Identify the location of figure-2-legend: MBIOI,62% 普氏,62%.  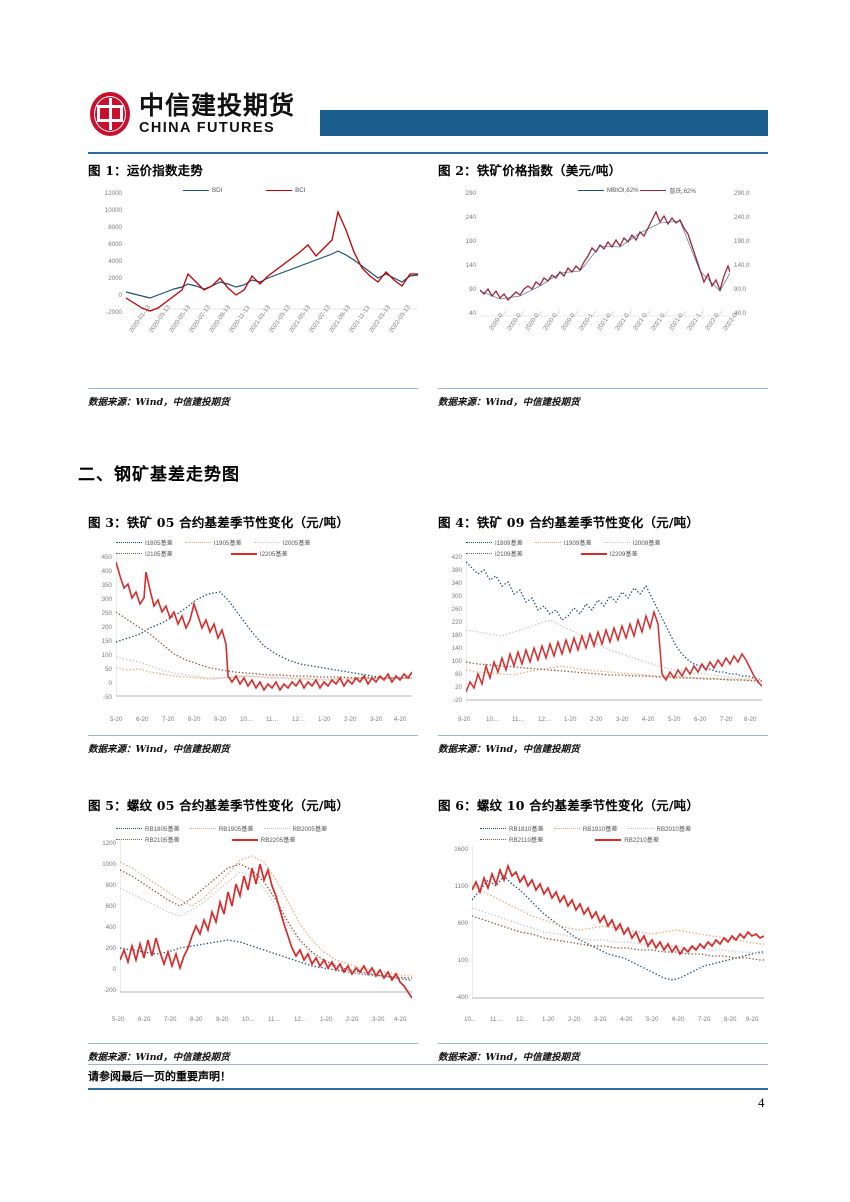
(637, 190).